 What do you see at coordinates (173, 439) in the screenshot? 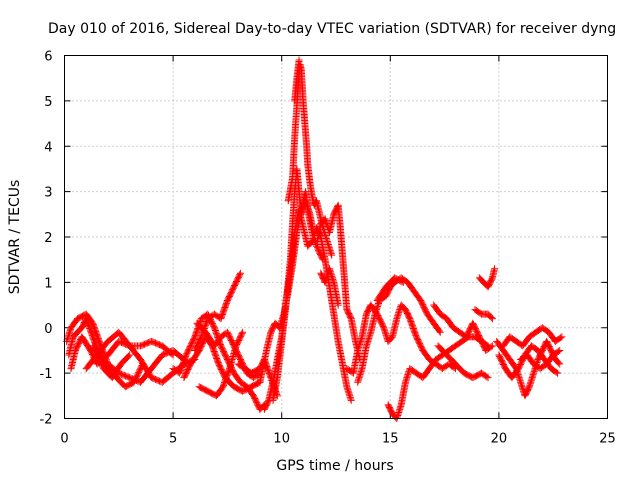
I see `x-tick-label: 5` at bounding box center [173, 439].